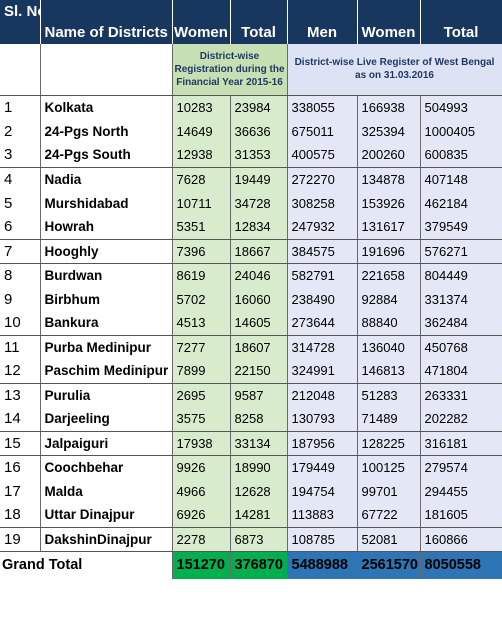  Describe the element at coordinates (20, 443) in the screenshot. I see `district-sl-no: 15` at that location.